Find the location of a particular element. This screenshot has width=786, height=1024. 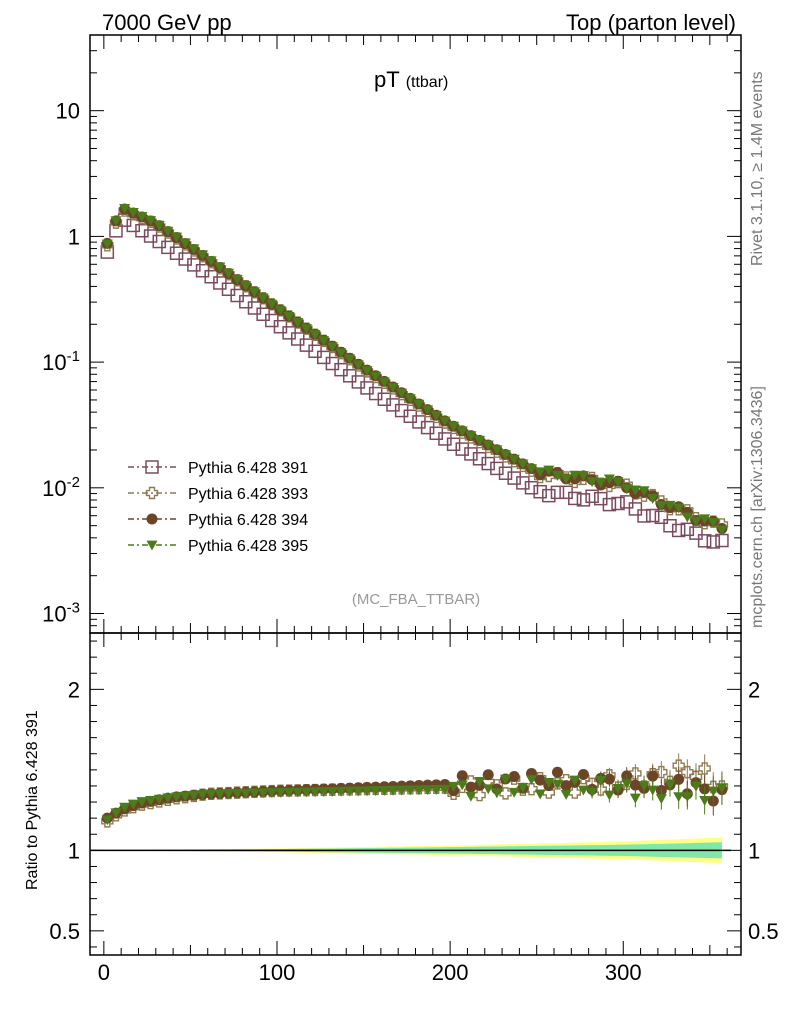

ratio-y-tick-label: 1 is located at coordinates (74, 850).